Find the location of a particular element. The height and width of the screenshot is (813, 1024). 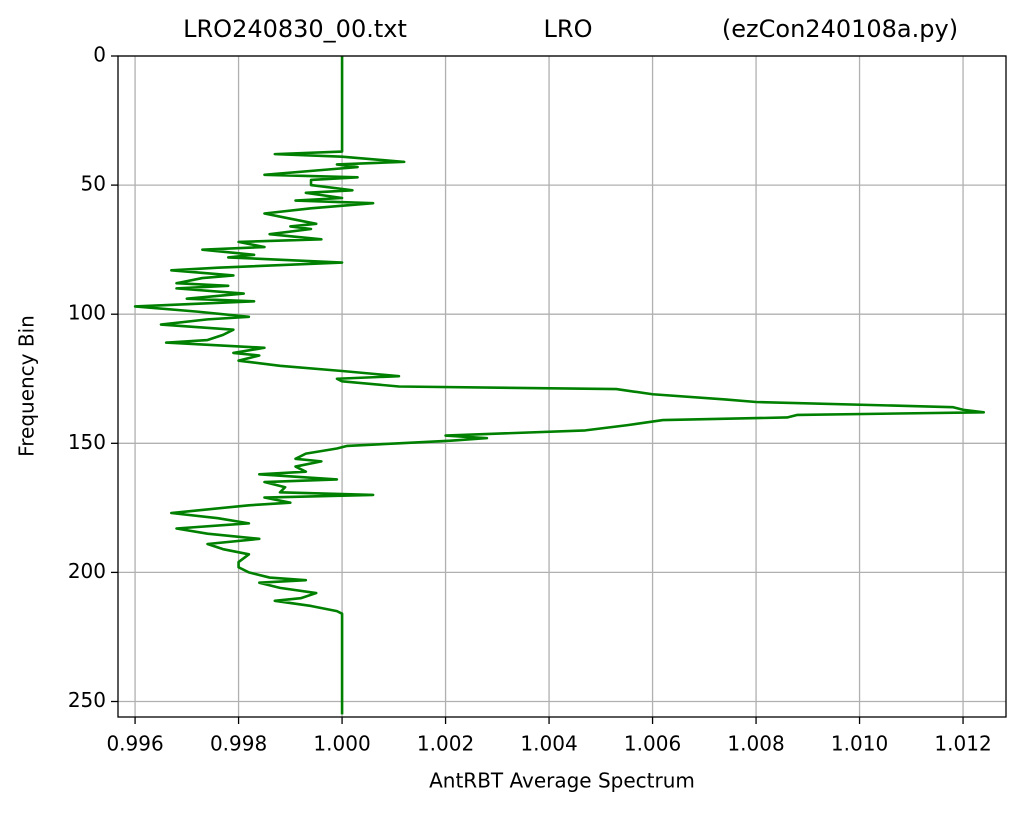

y-tick-label: 50 is located at coordinates (93, 184).